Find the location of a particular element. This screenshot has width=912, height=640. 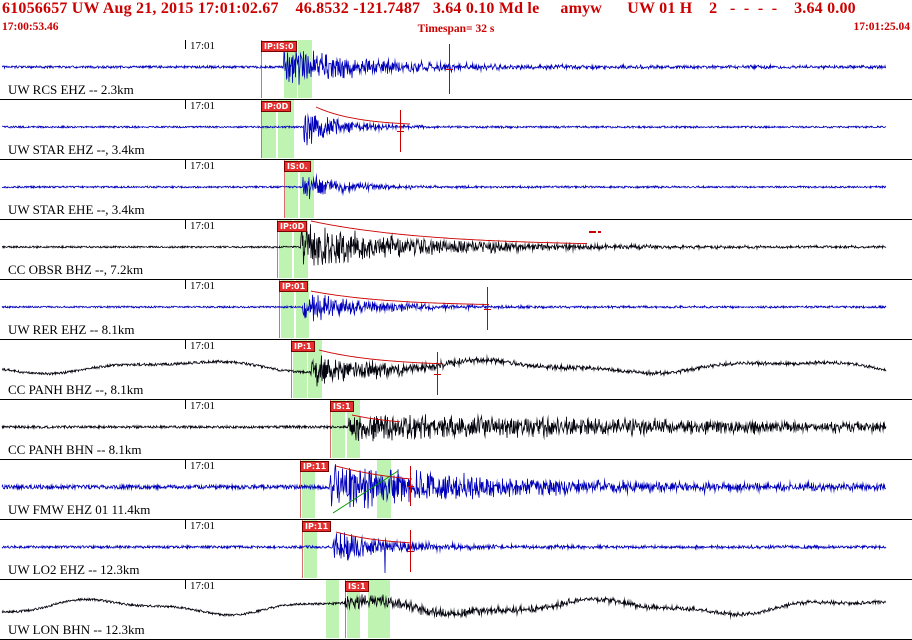

trace-row: 17:01 IP:IS:0 UW RCS EHZ -- 2.3km is located at coordinates (456, 70).